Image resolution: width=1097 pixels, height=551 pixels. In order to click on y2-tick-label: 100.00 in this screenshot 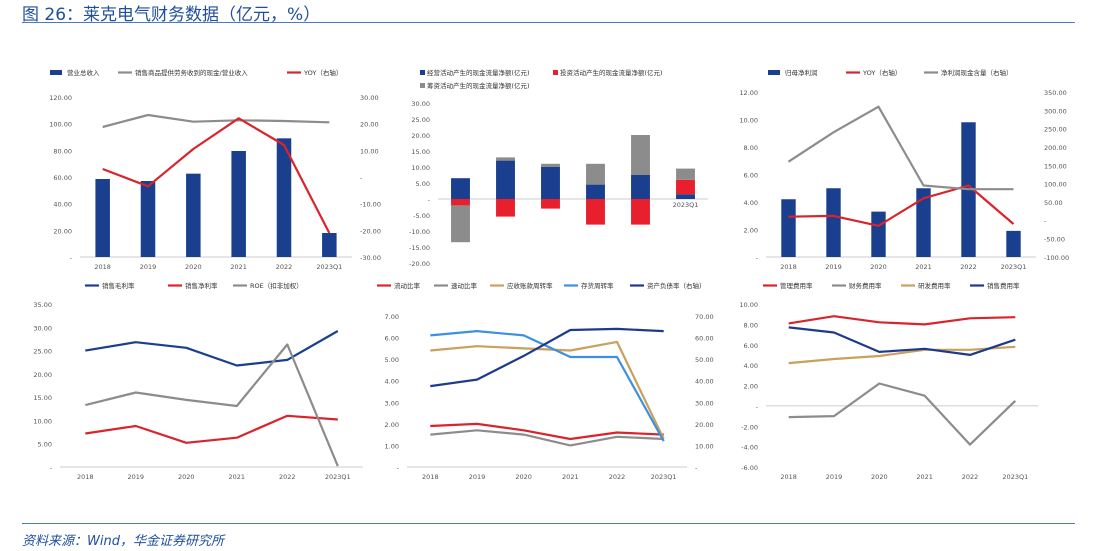, I will do `click(1055, 185)`.